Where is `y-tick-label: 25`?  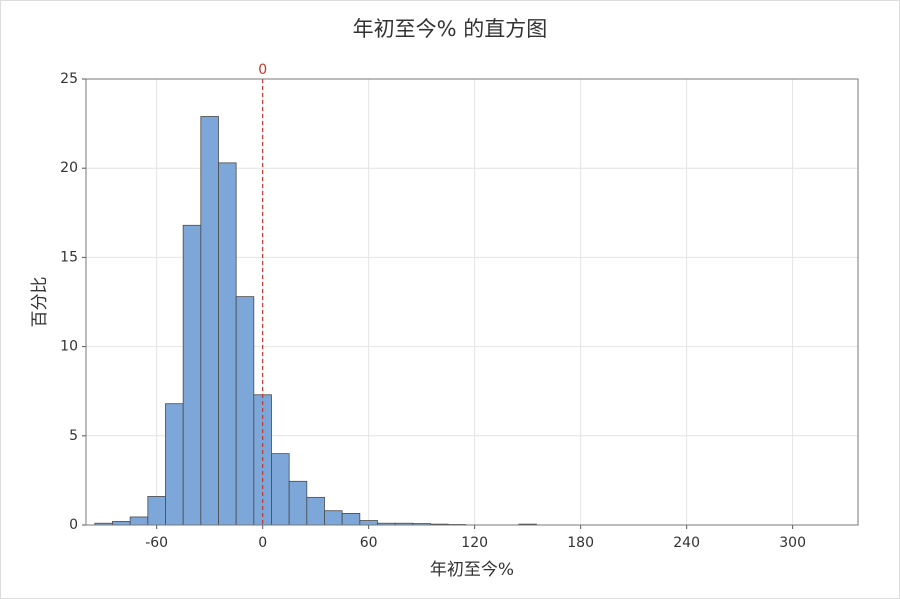 y-tick-label: 25 is located at coordinates (69, 79).